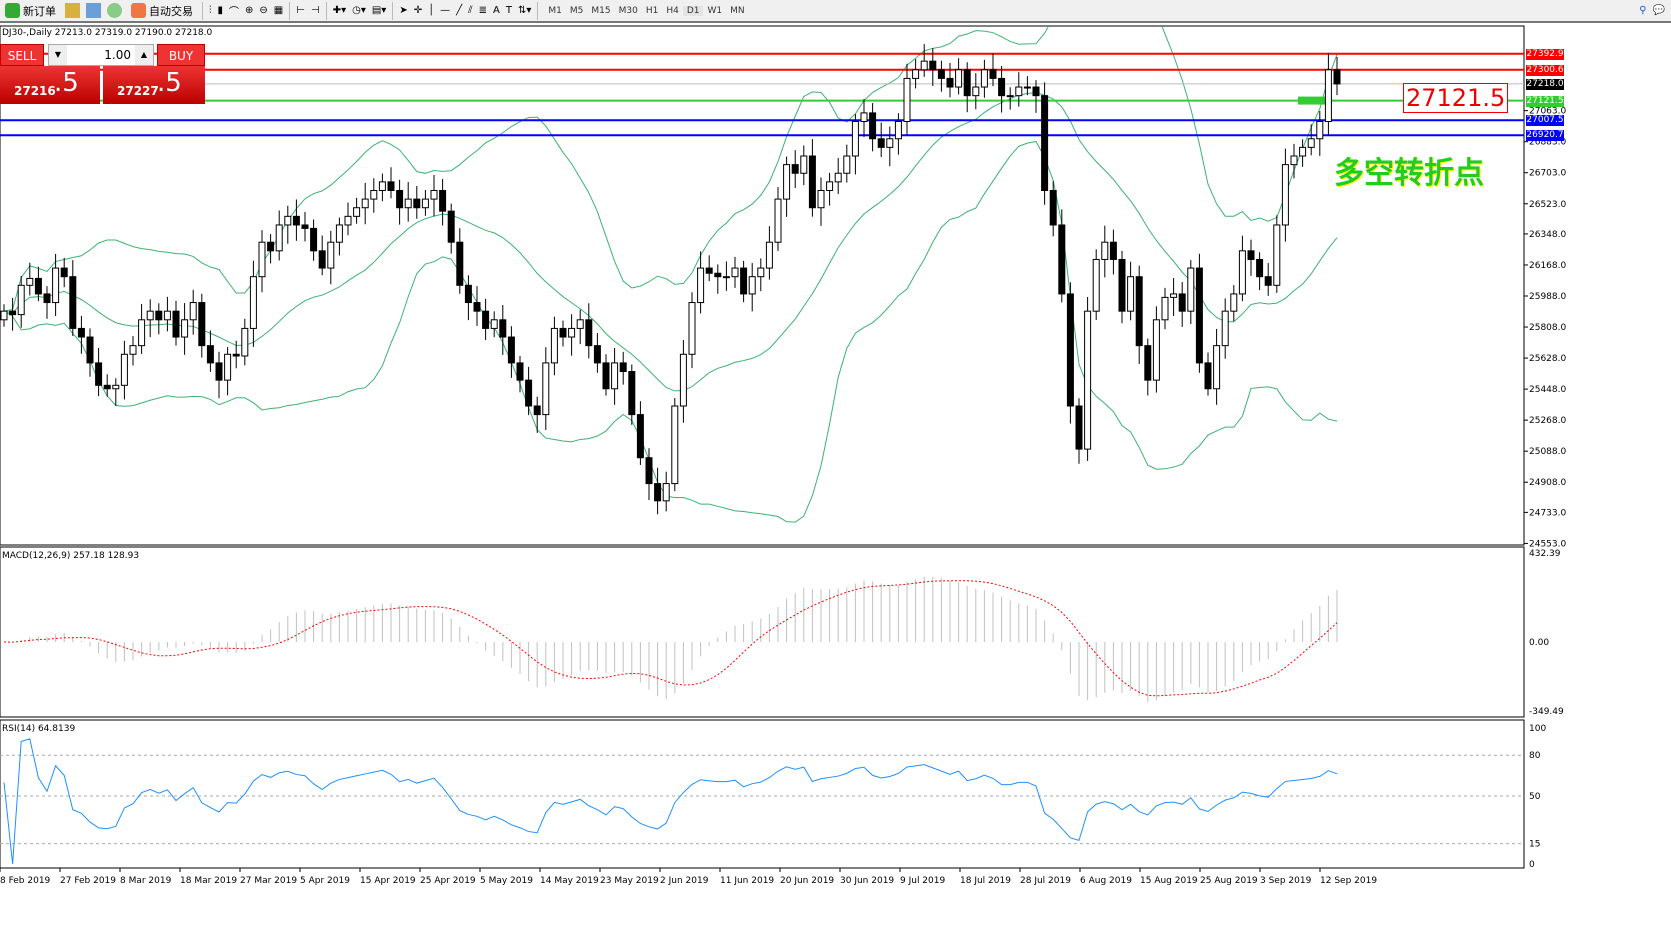 The width and height of the screenshot is (1671, 948). Describe the element at coordinates (162, 11) in the screenshot. I see `auto-trade-button: 自动交易` at that location.